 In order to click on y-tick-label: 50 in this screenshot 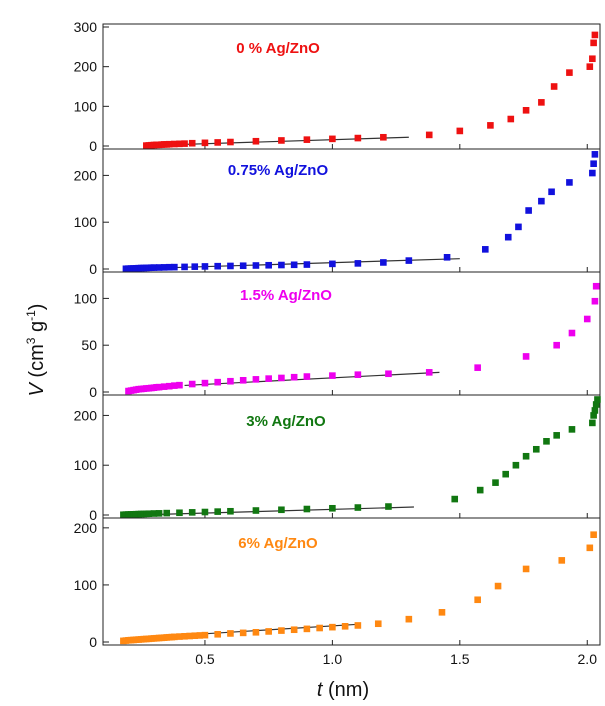, I will do `click(89, 345)`.